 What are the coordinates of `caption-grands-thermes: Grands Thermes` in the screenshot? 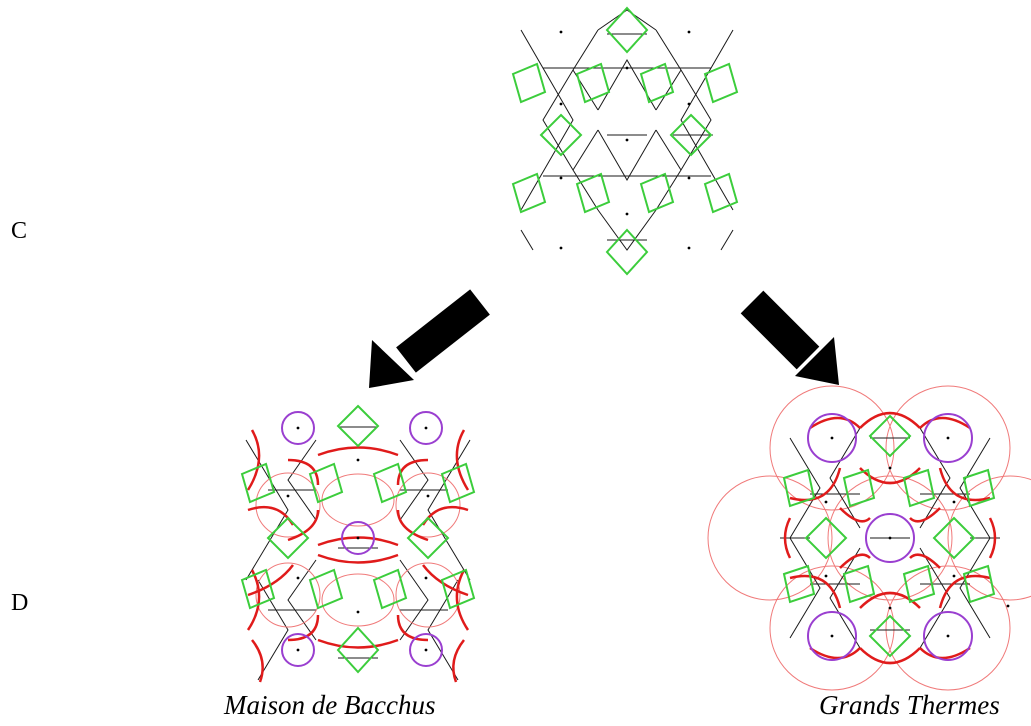 It's located at (909, 705).